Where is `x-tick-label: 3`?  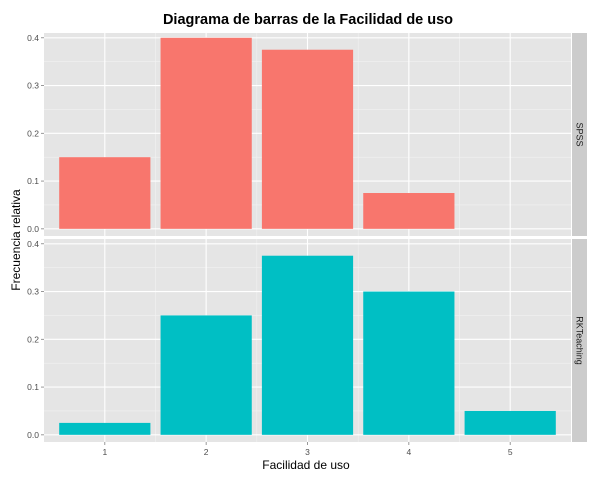 x-tick-label: 3 is located at coordinates (307, 452).